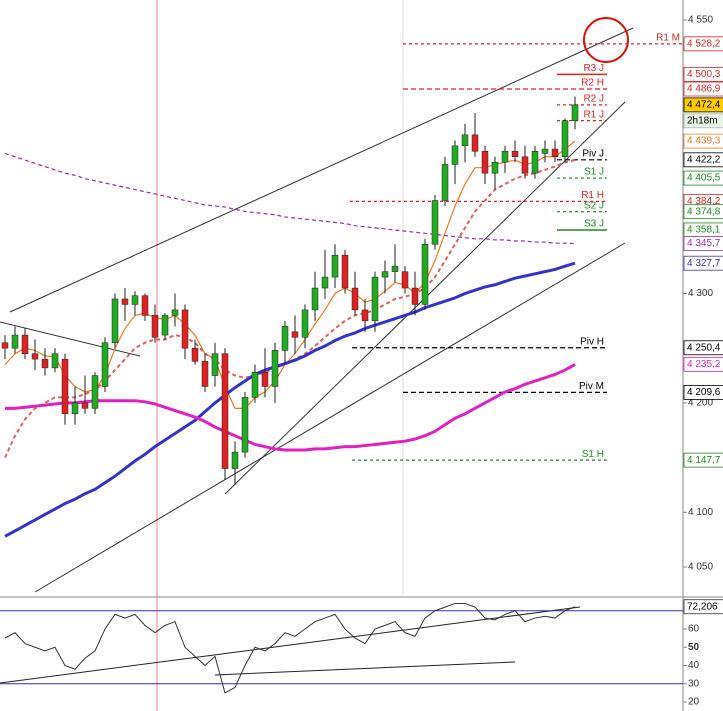  Describe the element at coordinates (704, 460) in the screenshot. I see `price-tag-label: 4 147,7` at that location.